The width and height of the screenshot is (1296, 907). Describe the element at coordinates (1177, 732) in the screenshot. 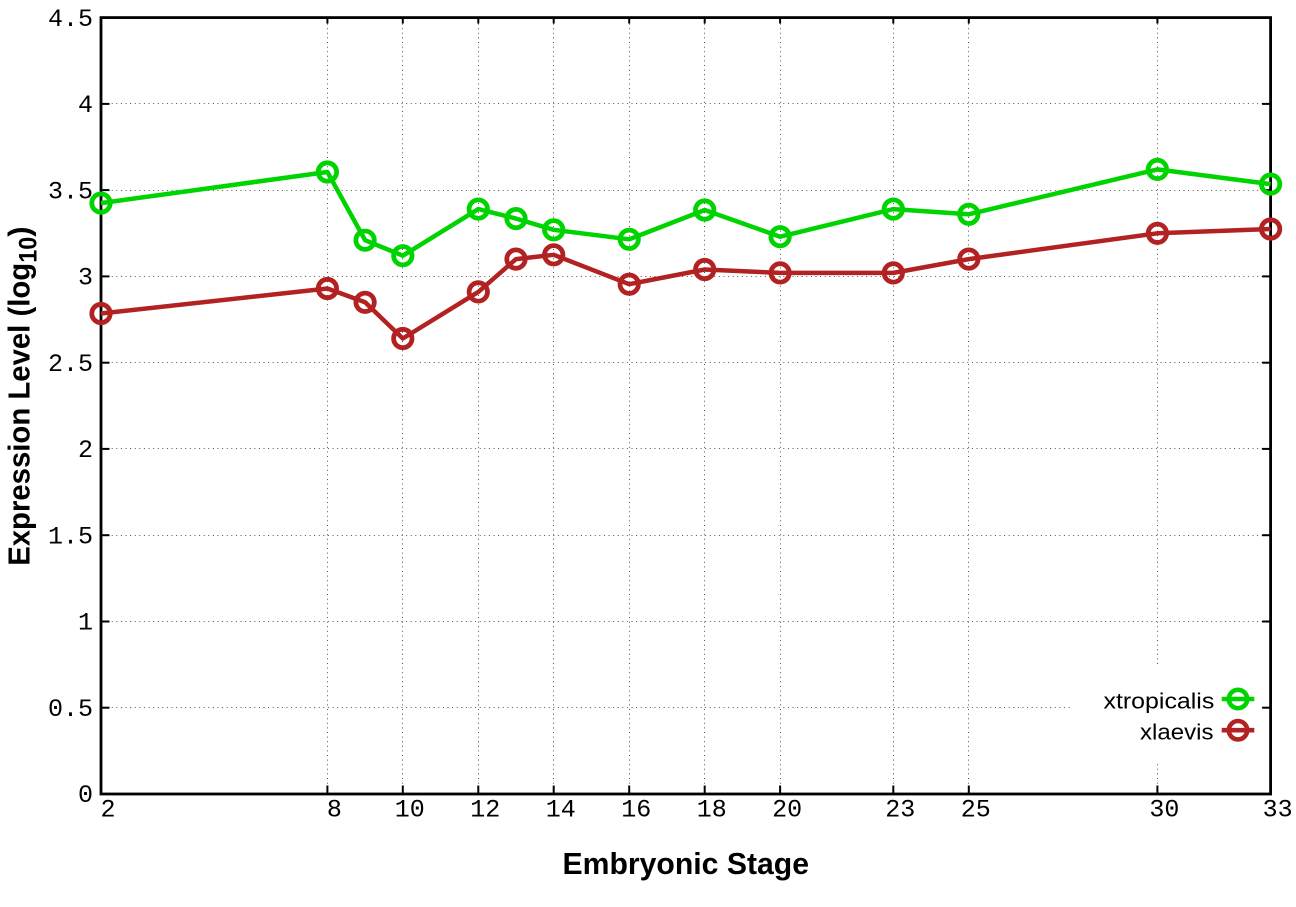

I see `svg-text: xlaevis` at that location.